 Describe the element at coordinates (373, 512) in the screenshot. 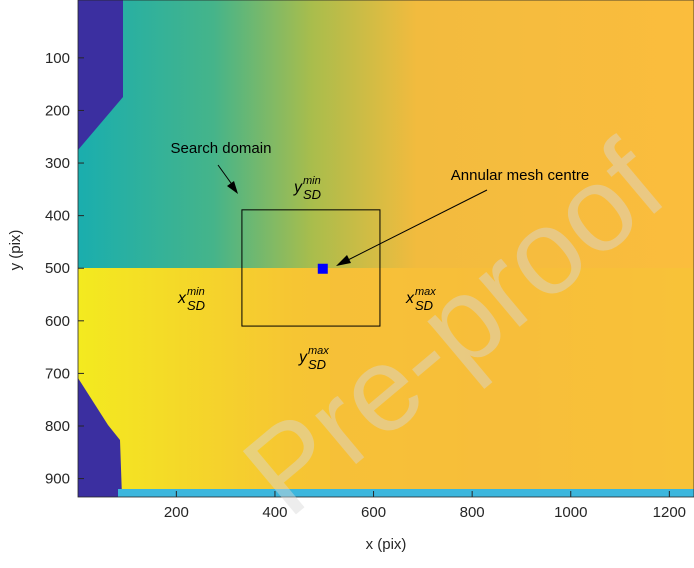

I see `x-tick-label: 600` at that location.